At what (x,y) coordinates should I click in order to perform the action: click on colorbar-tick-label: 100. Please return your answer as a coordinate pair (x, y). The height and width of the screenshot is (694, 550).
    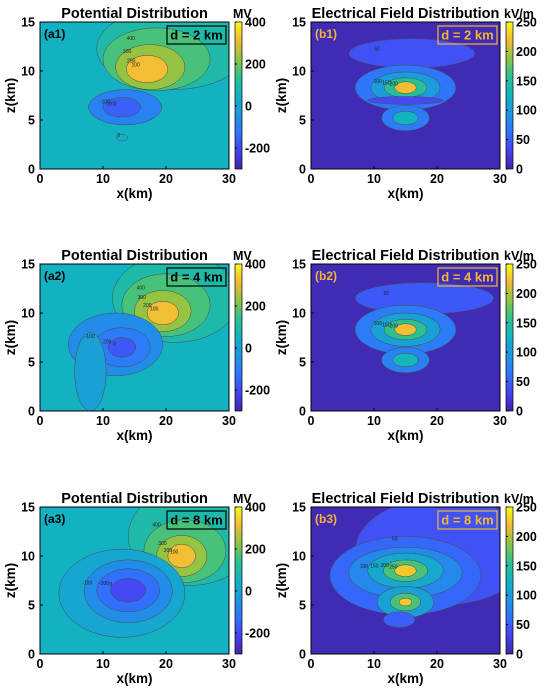
    Looking at the image, I should click on (526, 111).